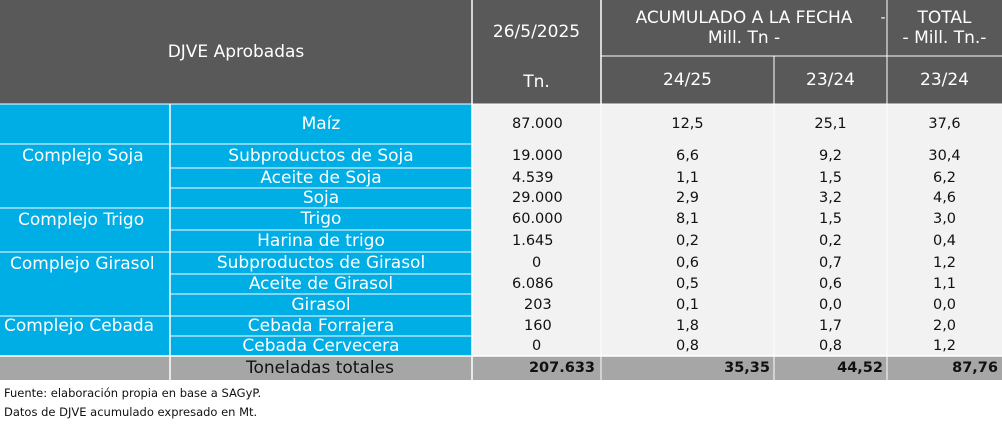 The image size is (1002, 424). Describe the element at coordinates (830, 80) in the screenshot. I see `header-col-2324: 23/24` at that location.